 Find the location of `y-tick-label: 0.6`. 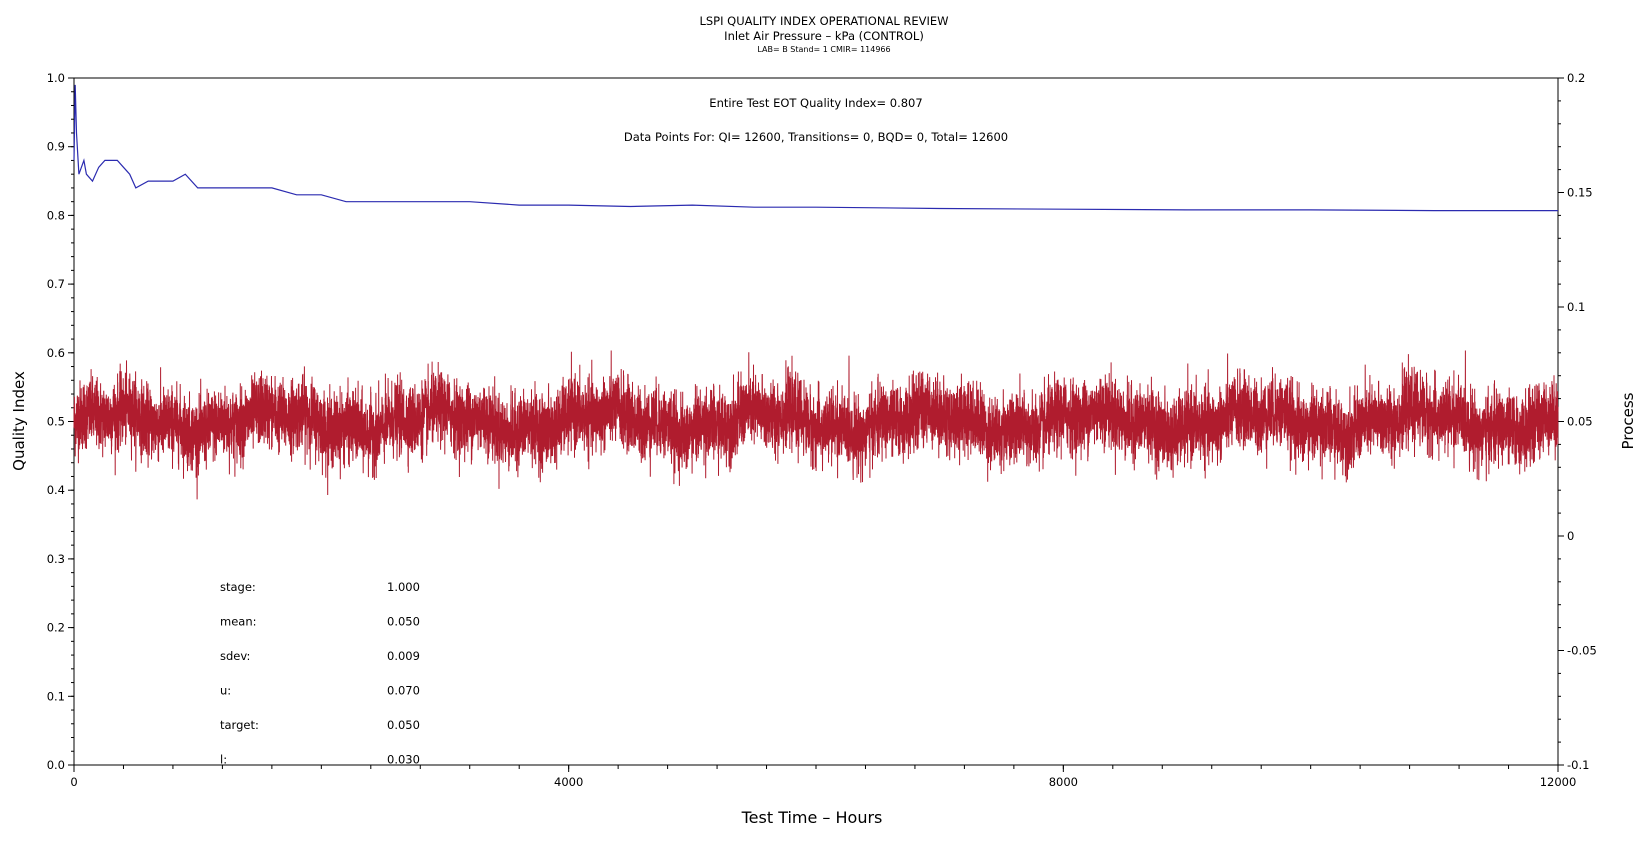

y-tick-label: 0.6 is located at coordinates (56, 353).